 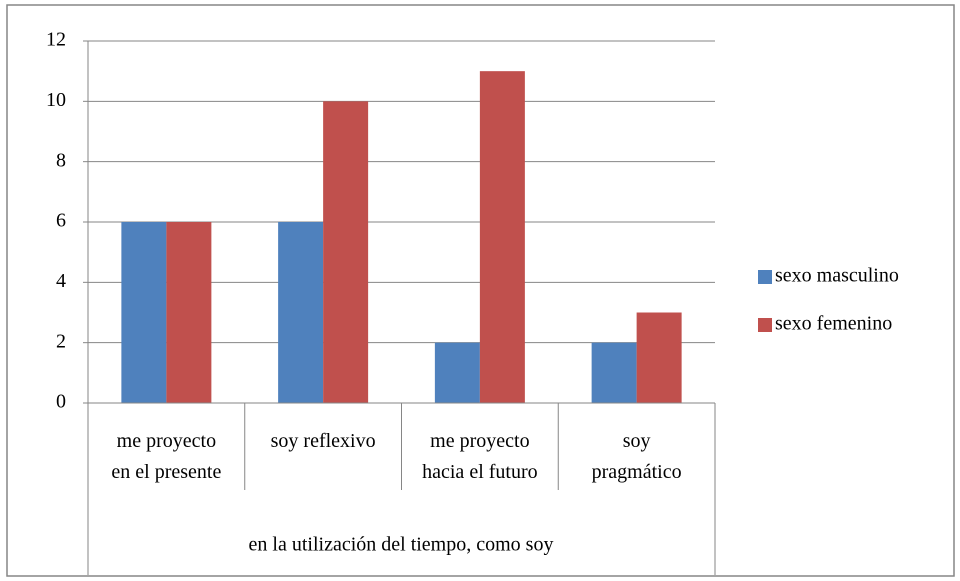 What do you see at coordinates (56, 40) in the screenshot?
I see `y-tick-label: 12` at bounding box center [56, 40].